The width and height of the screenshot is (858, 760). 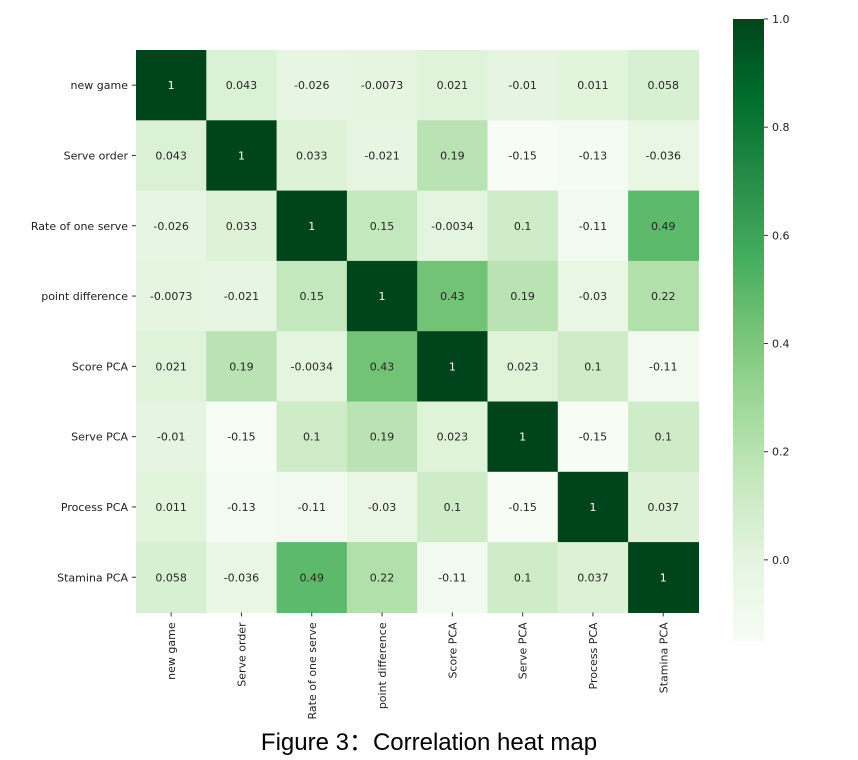 I want to click on colorbar-tick-label: 0.4, so click(x=781, y=344).